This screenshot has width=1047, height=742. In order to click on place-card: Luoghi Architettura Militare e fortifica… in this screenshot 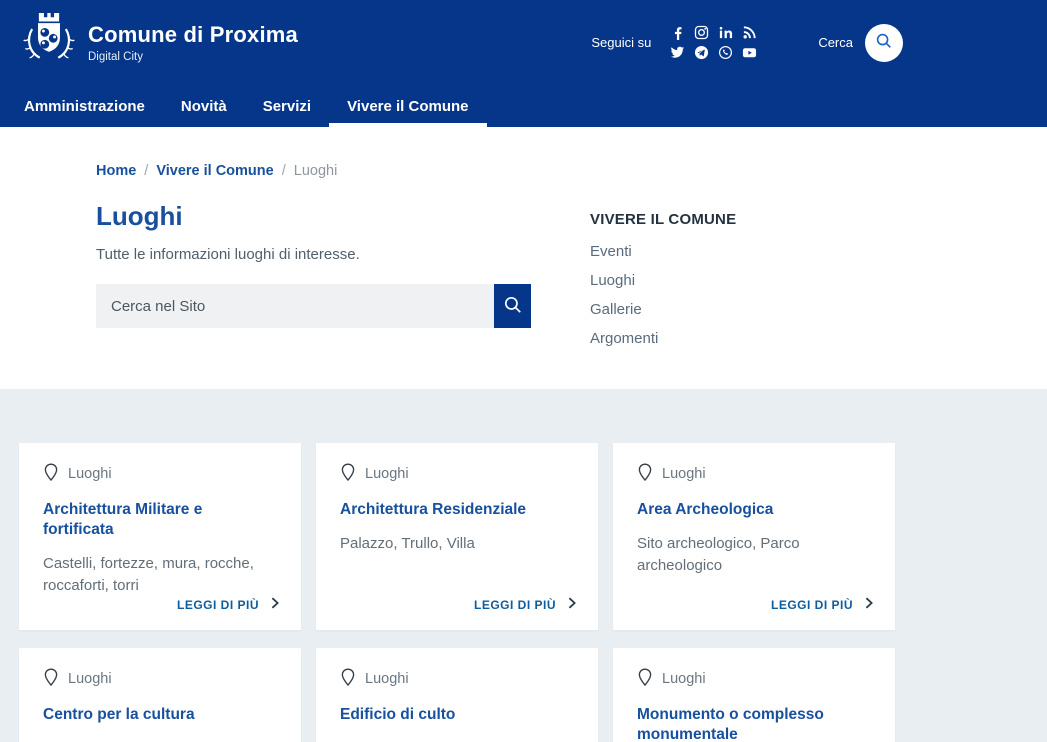, I will do `click(160, 536)`.